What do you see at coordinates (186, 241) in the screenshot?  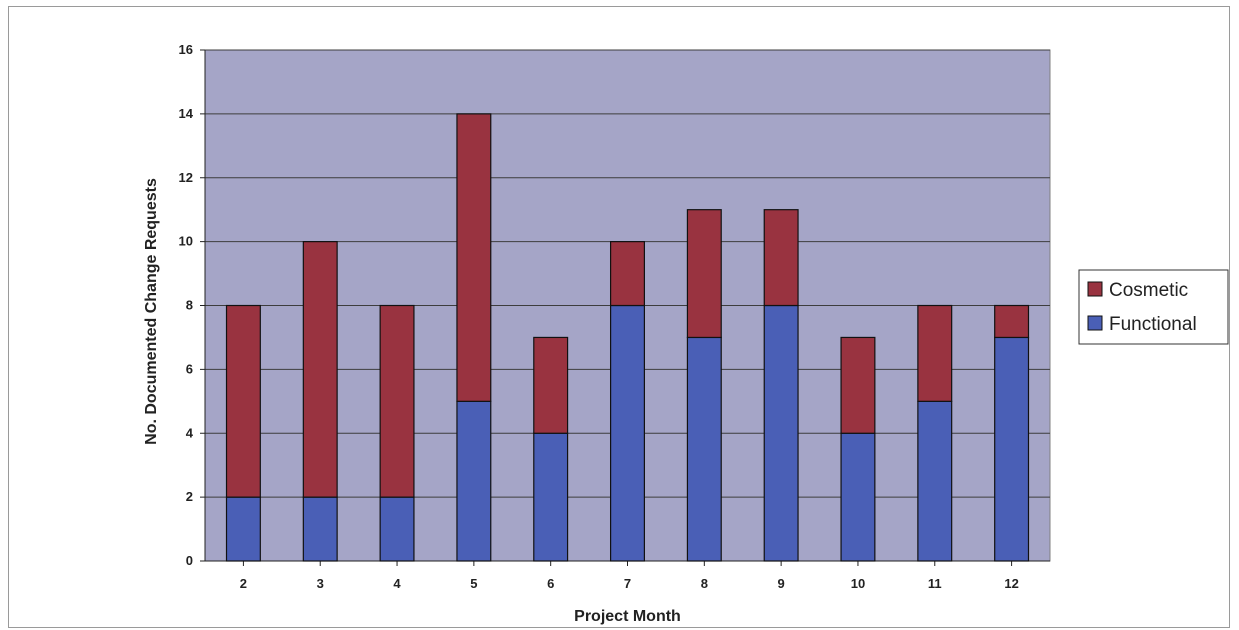 I see `y-tick-label: 10` at bounding box center [186, 241].